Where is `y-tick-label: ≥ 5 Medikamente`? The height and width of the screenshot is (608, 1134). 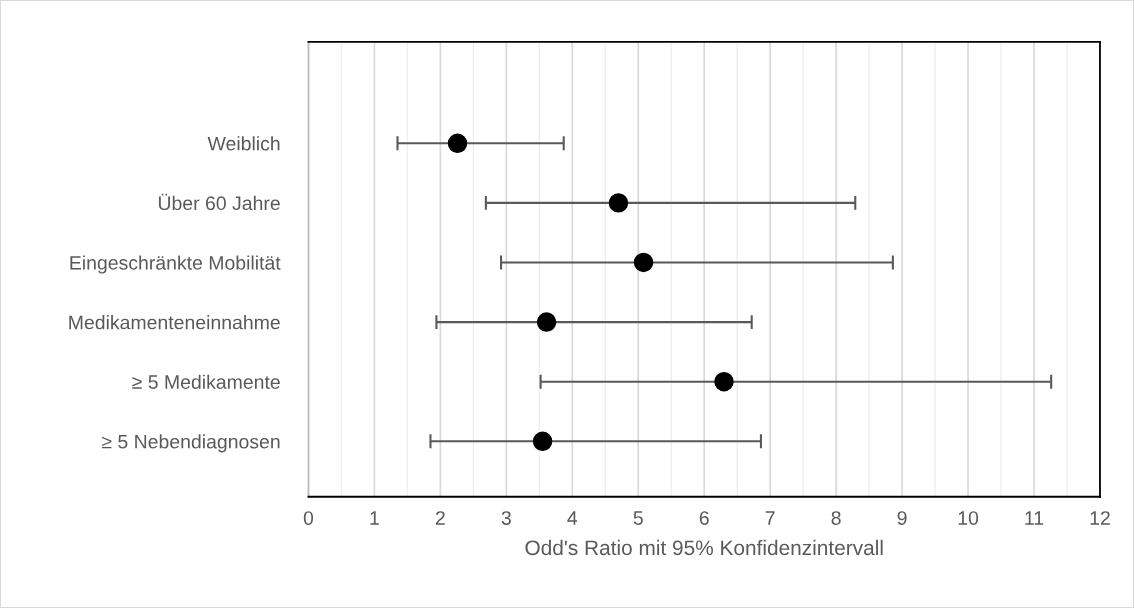
y-tick-label: ≥ 5 Medikamente is located at coordinates (206, 381).